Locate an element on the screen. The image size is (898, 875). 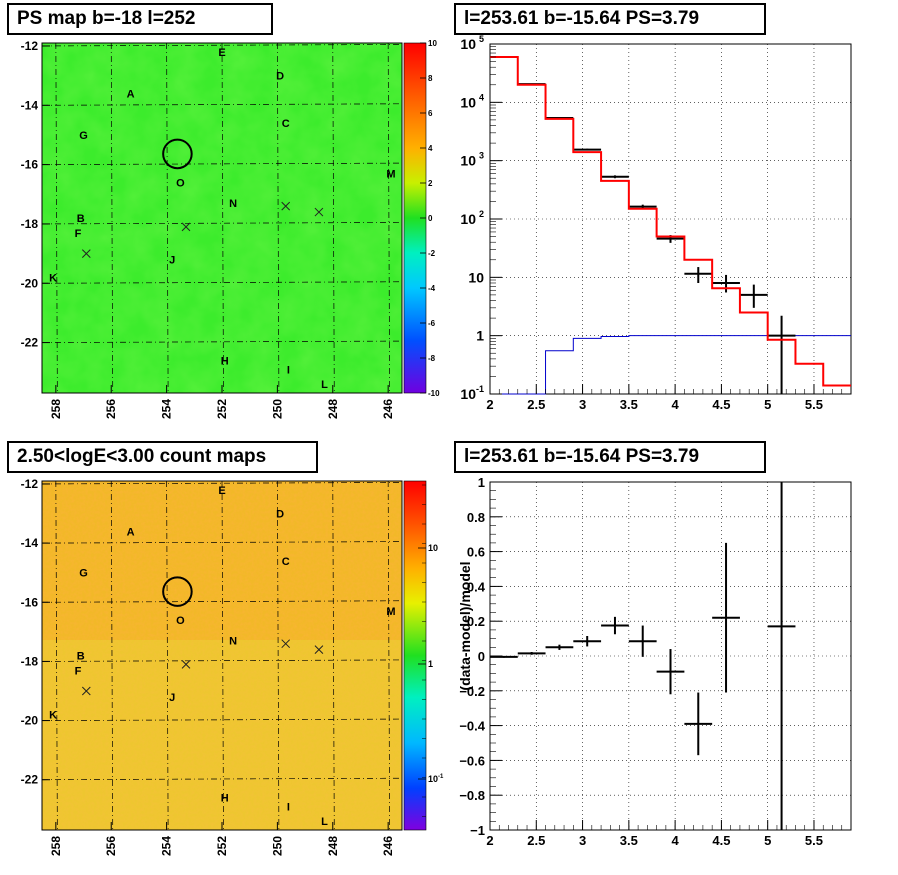
map-x-tick-label: 256 is located at coordinates (111, 846).